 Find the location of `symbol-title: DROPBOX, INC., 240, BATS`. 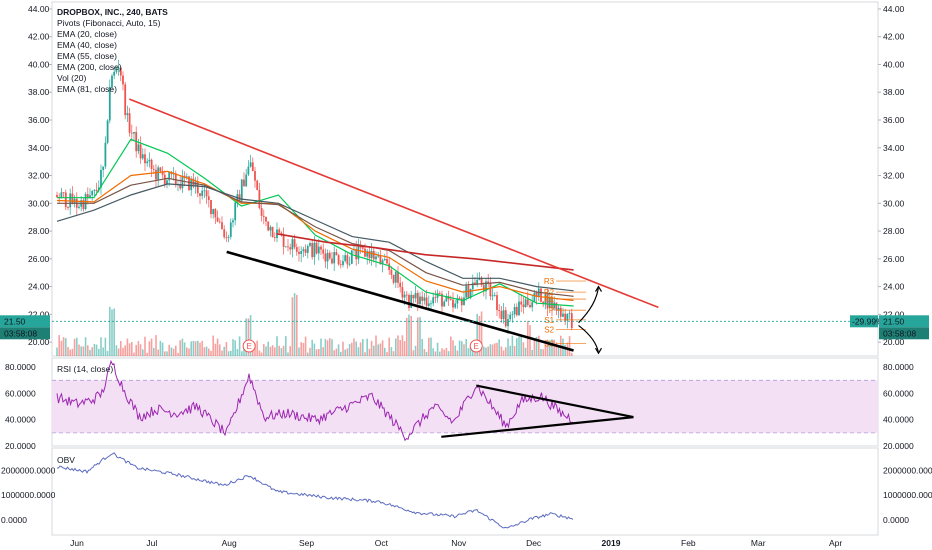

symbol-title: DROPBOX, INC., 240, BATS is located at coordinates (112, 12).